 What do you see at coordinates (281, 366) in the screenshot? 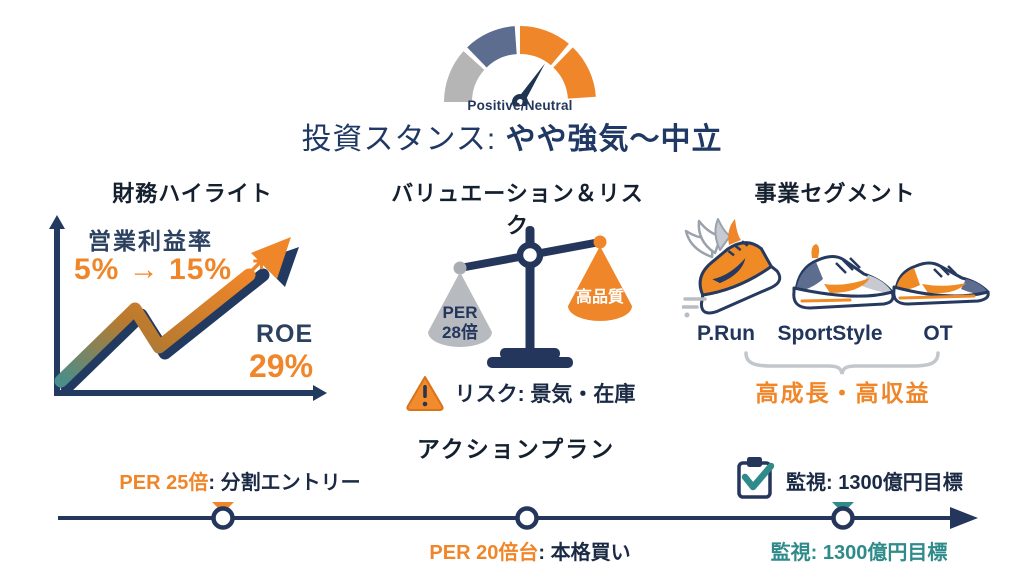
I see `roe-value: 29%` at bounding box center [281, 366].